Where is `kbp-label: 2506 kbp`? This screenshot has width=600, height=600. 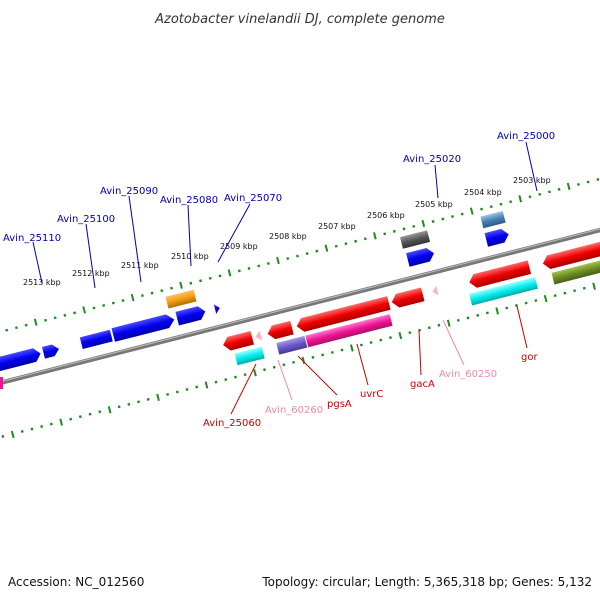 kbp-label: 2506 kbp is located at coordinates (386, 215).